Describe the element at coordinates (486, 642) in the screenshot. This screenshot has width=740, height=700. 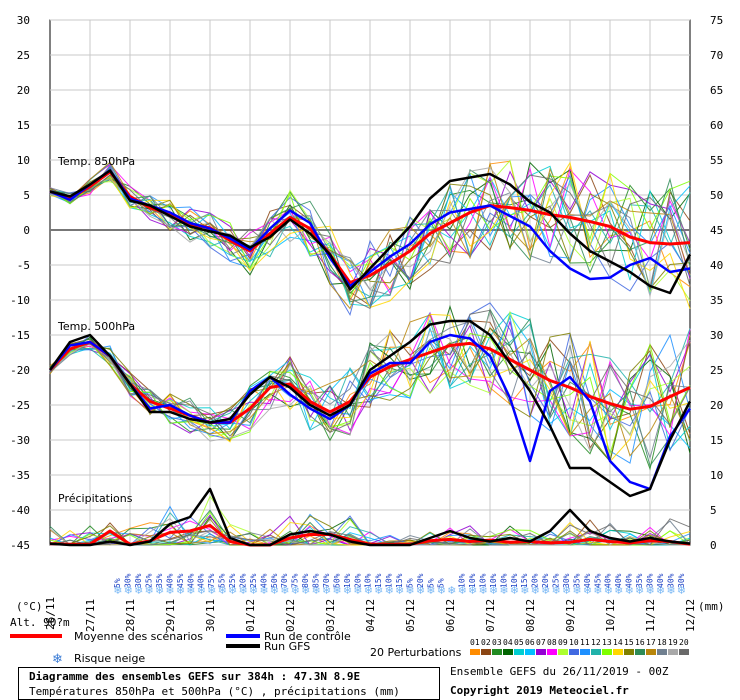
I see `perturbation-id: 02` at that location.